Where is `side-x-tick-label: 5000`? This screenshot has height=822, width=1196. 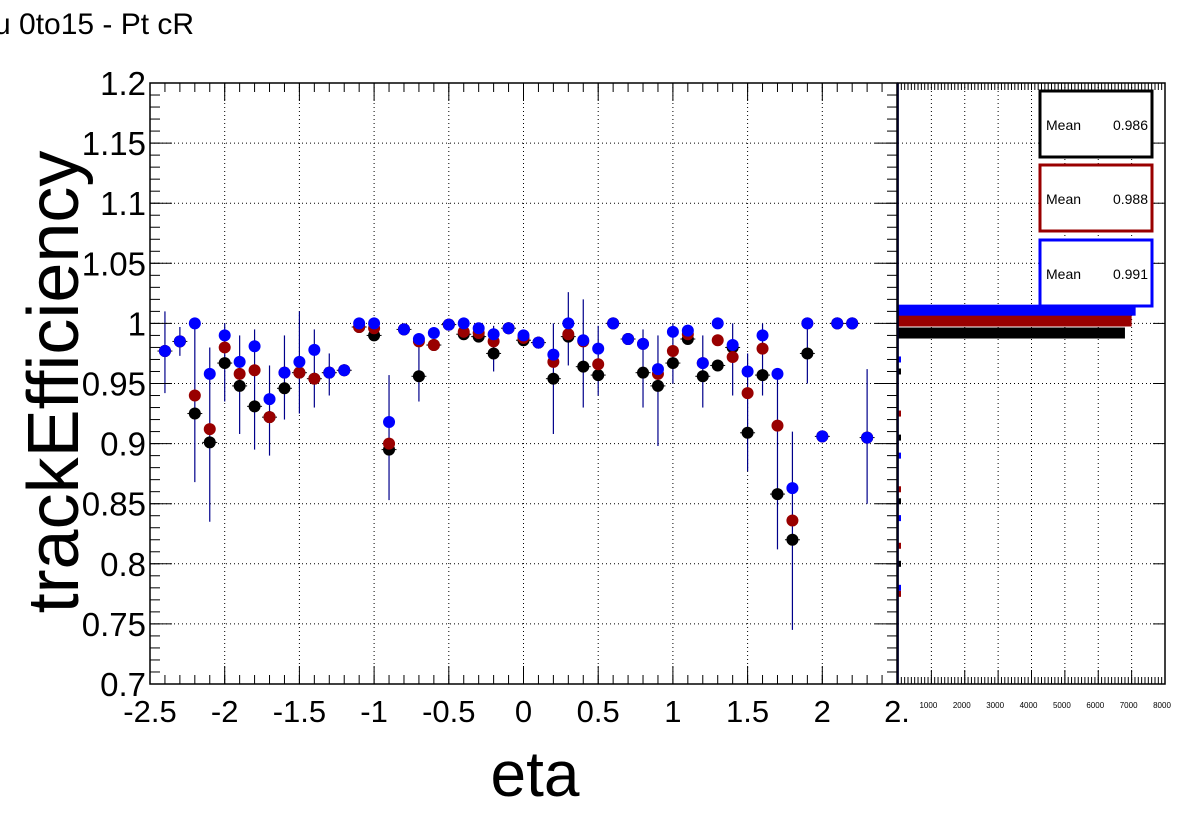
side-x-tick-label: 5000 is located at coordinates (1062, 705).